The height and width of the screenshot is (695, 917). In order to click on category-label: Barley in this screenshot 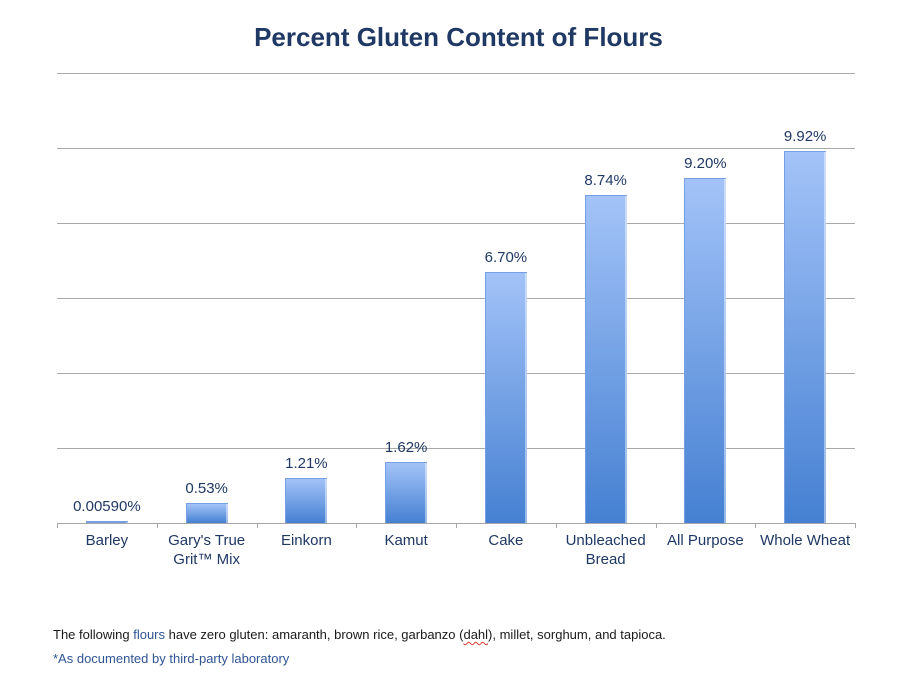, I will do `click(107, 540)`.